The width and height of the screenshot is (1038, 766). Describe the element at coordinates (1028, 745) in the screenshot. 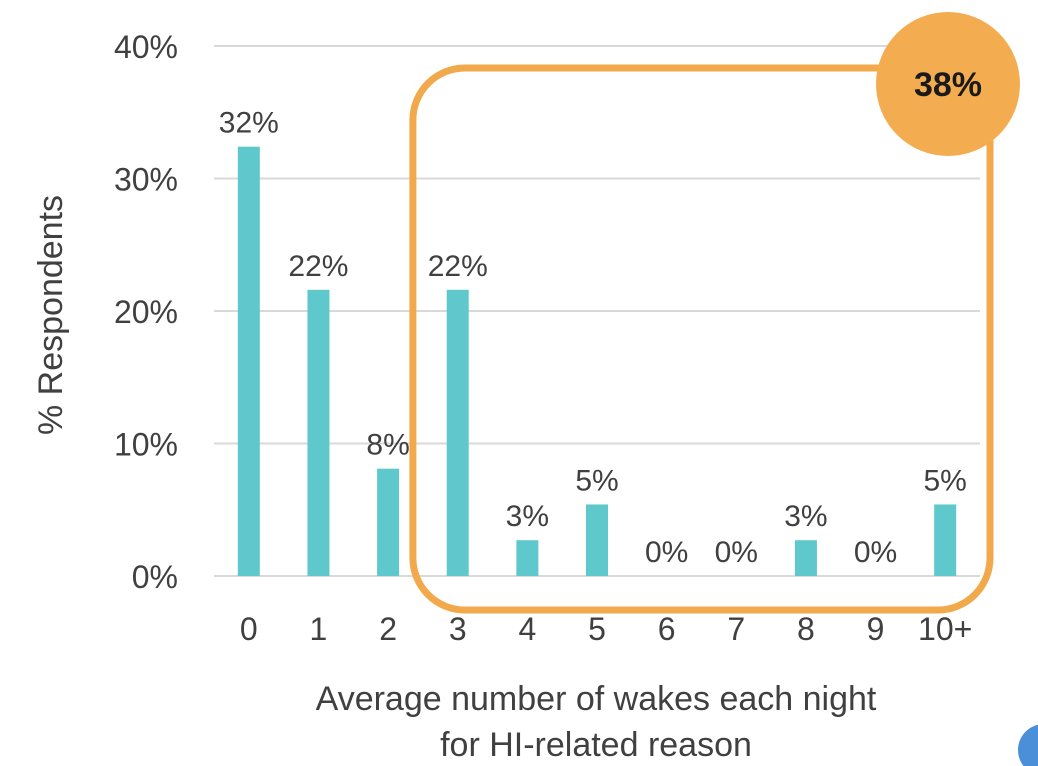

I see `logo-icon` at that location.